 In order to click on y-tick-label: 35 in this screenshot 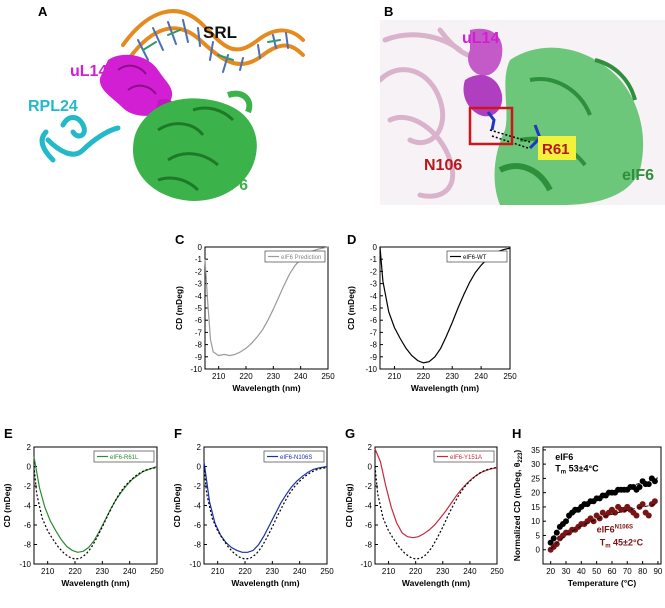, I will do `click(535, 450)`.